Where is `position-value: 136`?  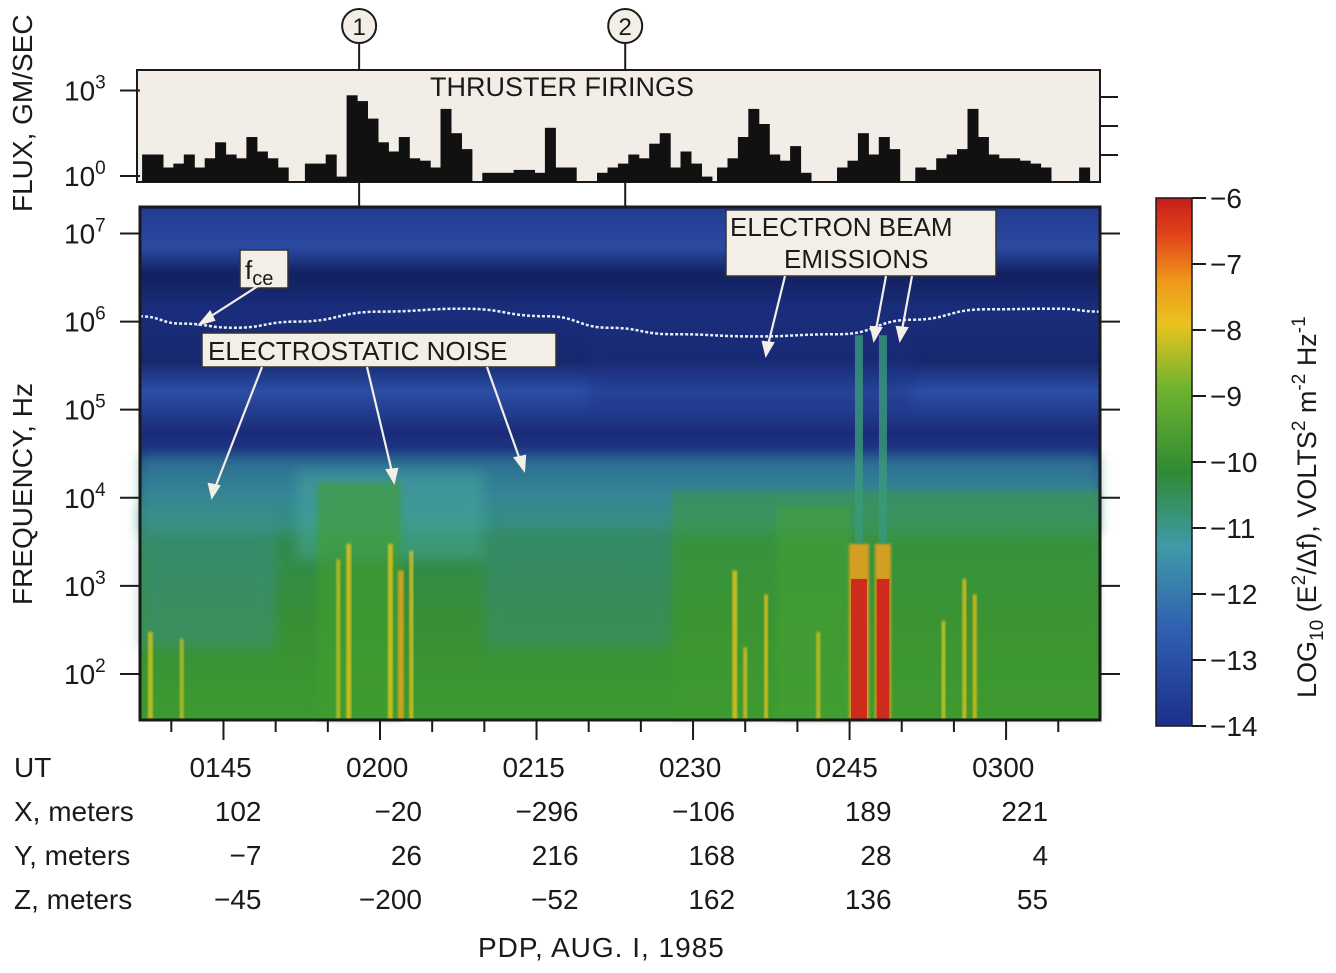 position-value: 136 is located at coordinates (868, 899).